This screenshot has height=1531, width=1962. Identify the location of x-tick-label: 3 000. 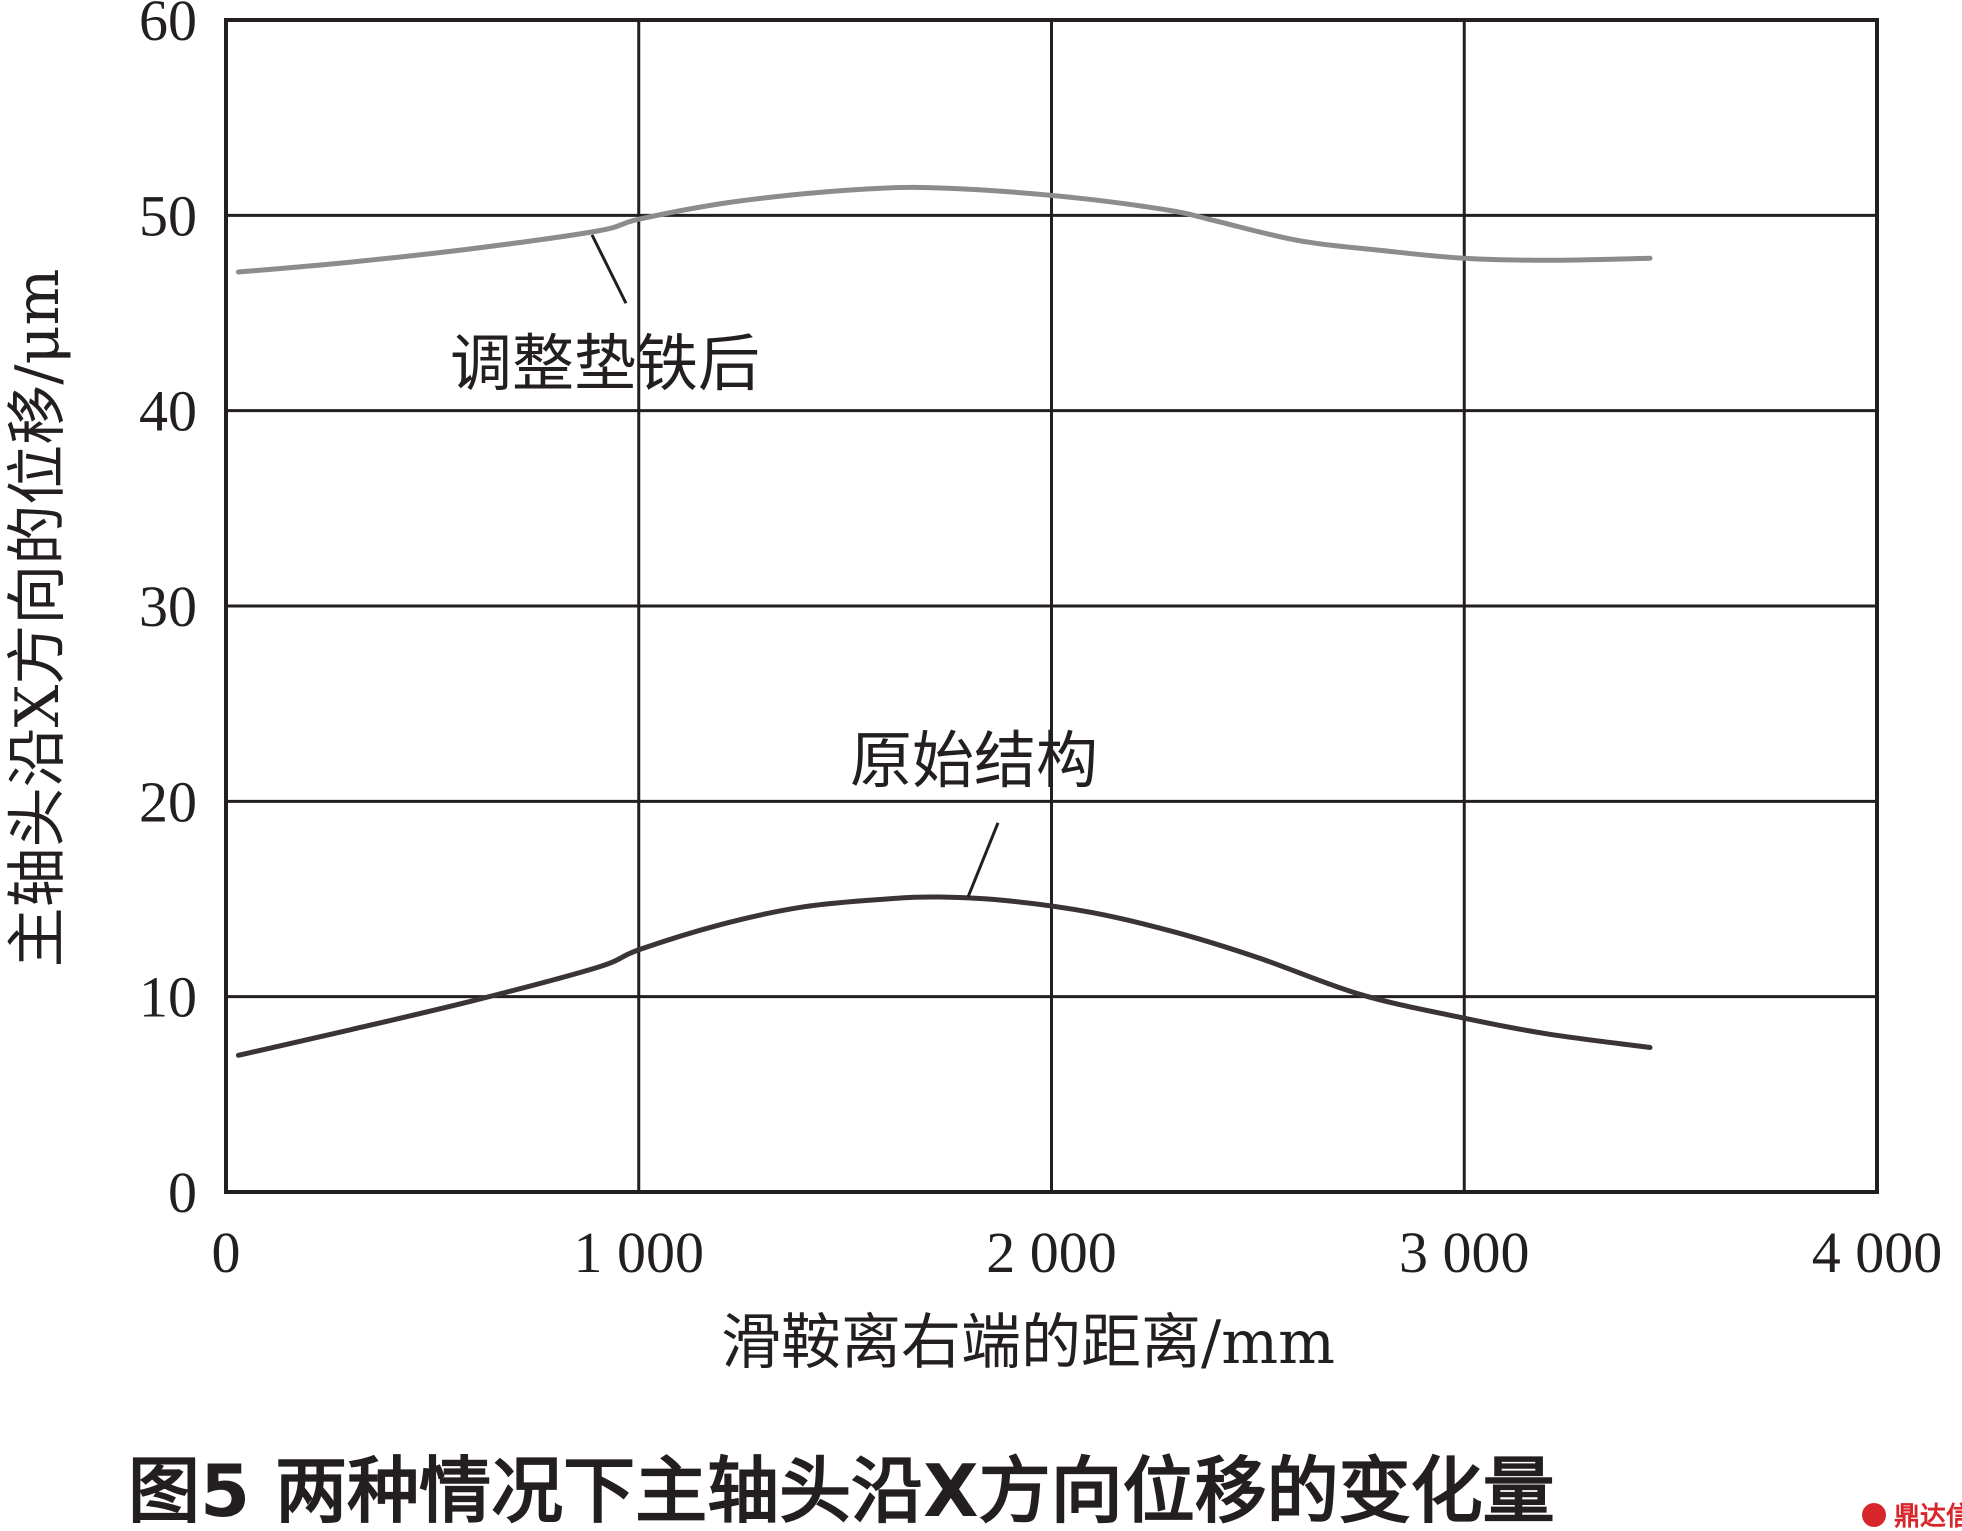
(1464, 1252).